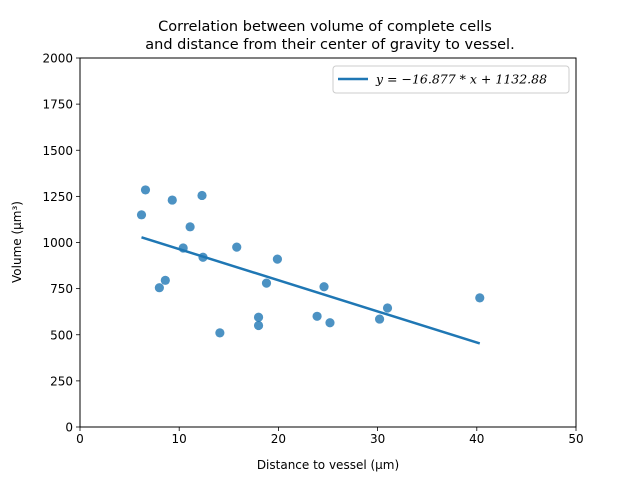  What do you see at coordinates (69, 428) in the screenshot?
I see `y-tick-label: 0` at bounding box center [69, 428].